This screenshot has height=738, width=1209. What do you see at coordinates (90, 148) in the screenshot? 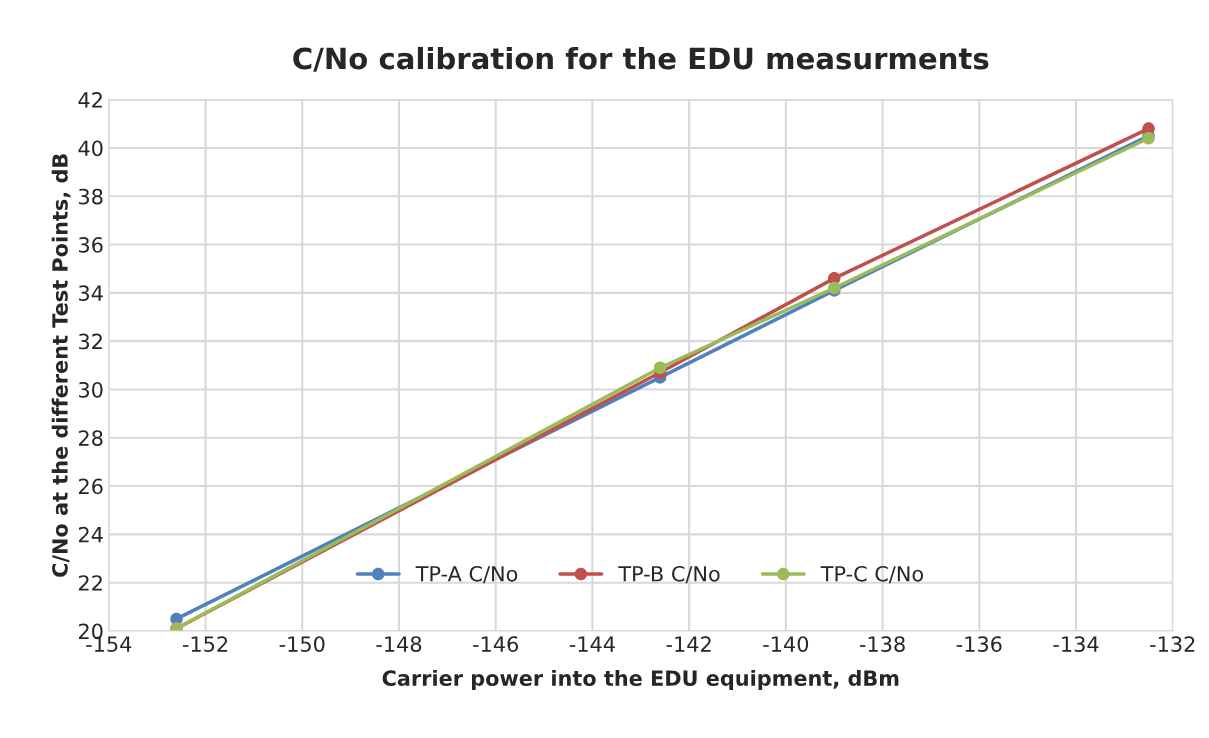
I see `y-tick-label: 40` at bounding box center [90, 148].